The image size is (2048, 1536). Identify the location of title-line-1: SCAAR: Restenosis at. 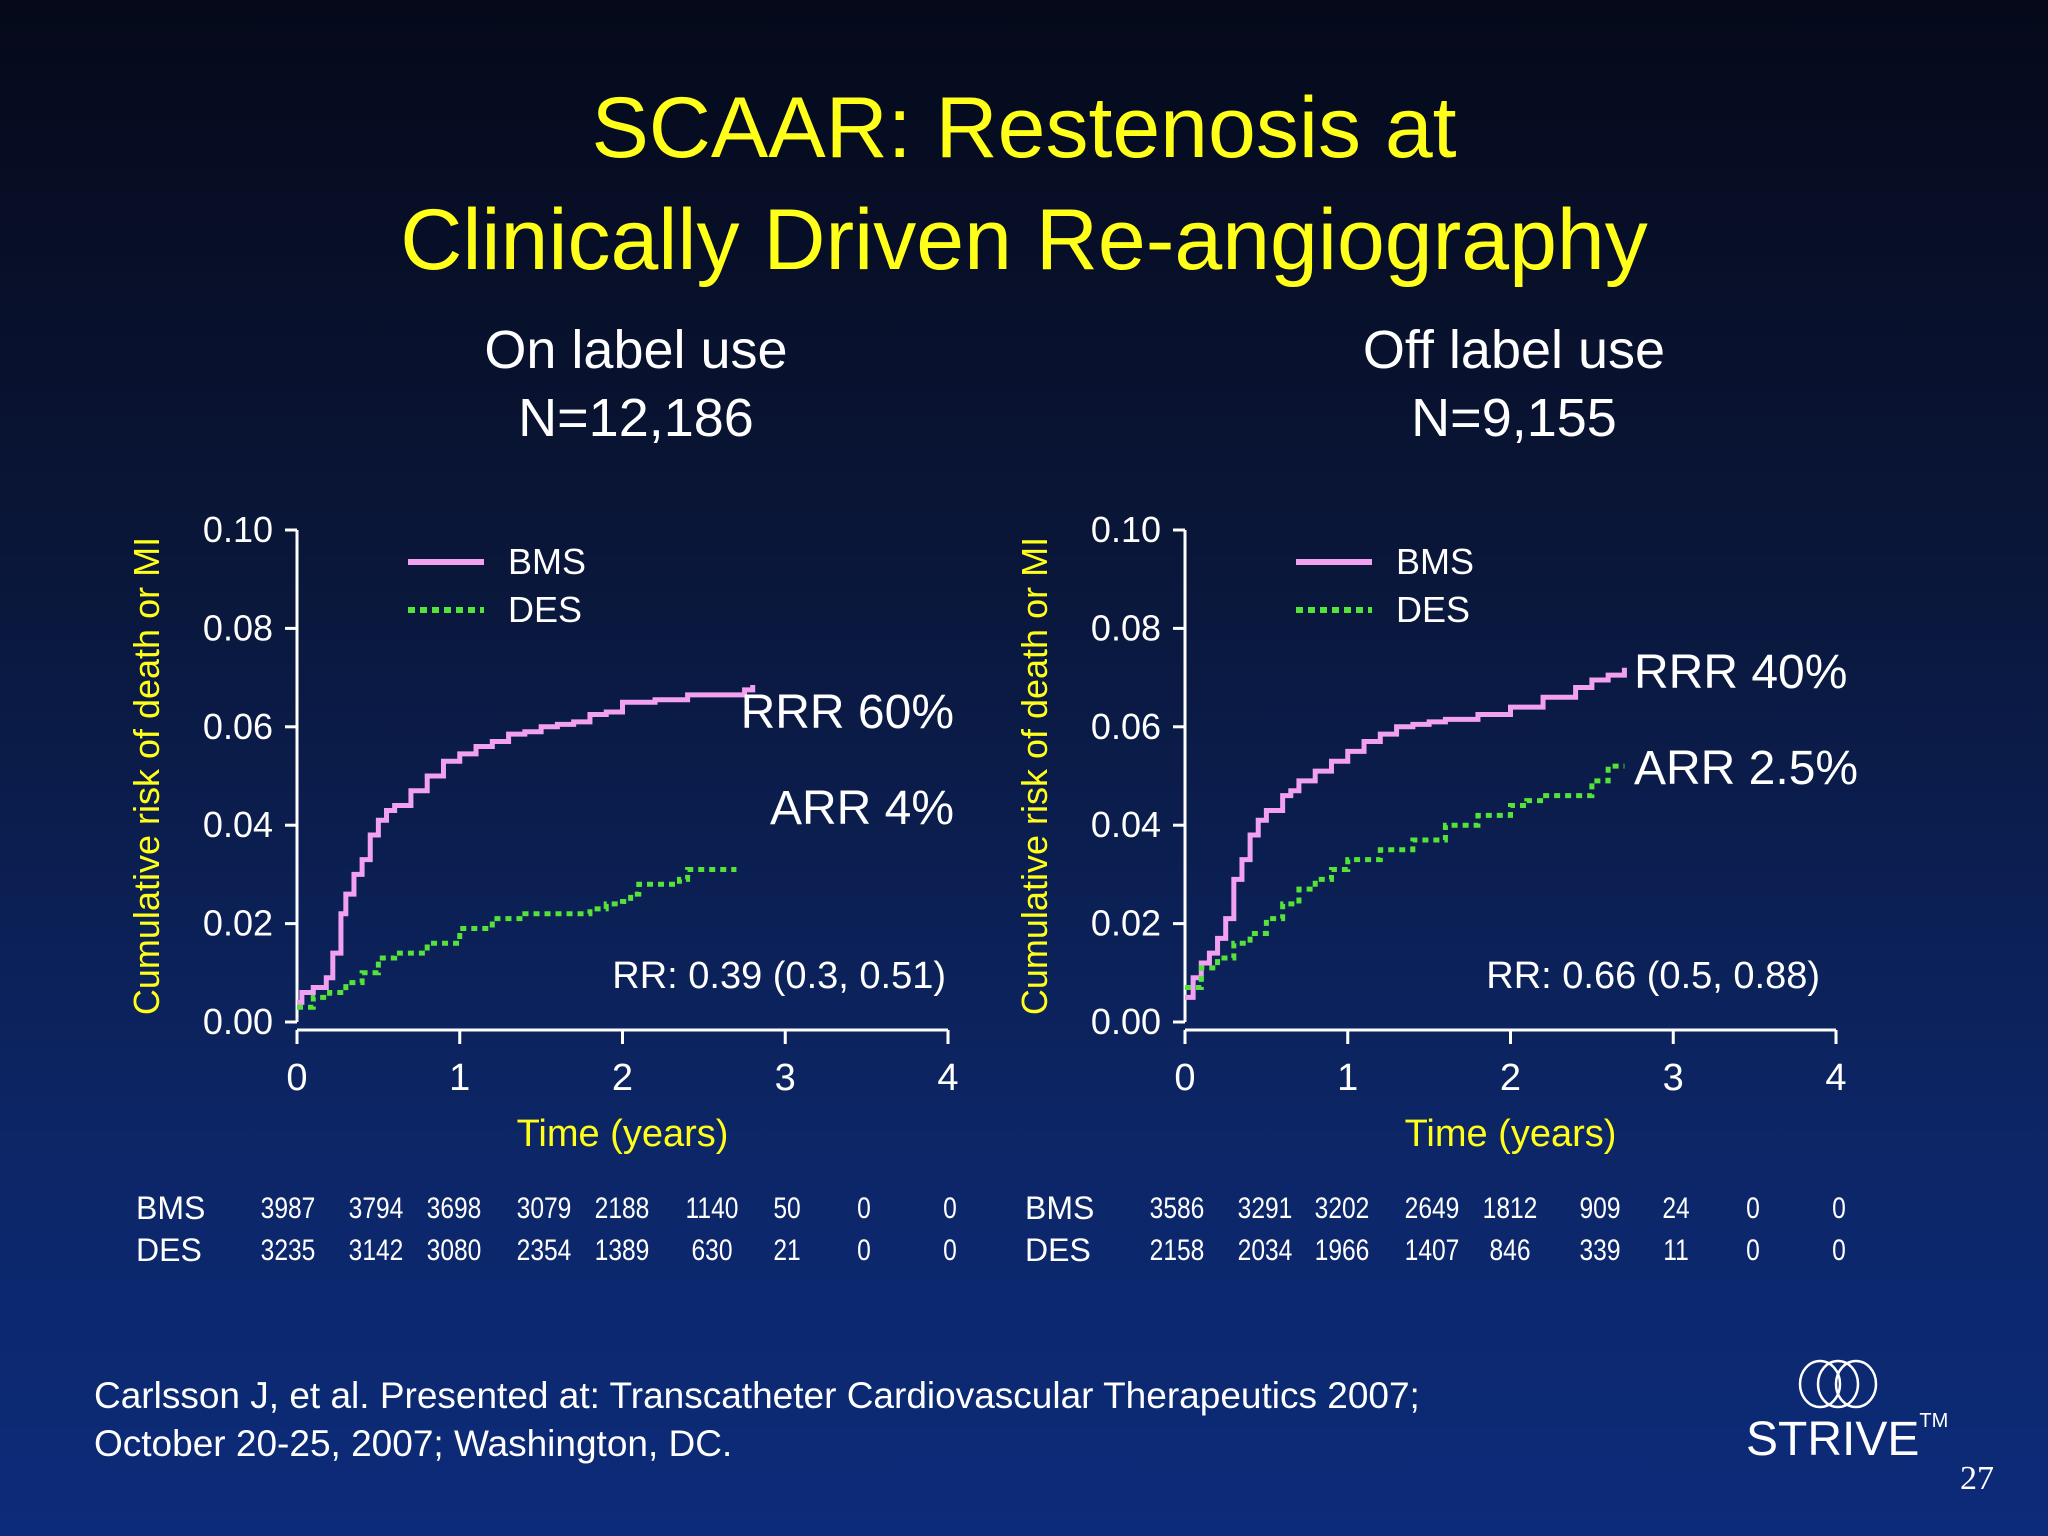
(1024, 128).